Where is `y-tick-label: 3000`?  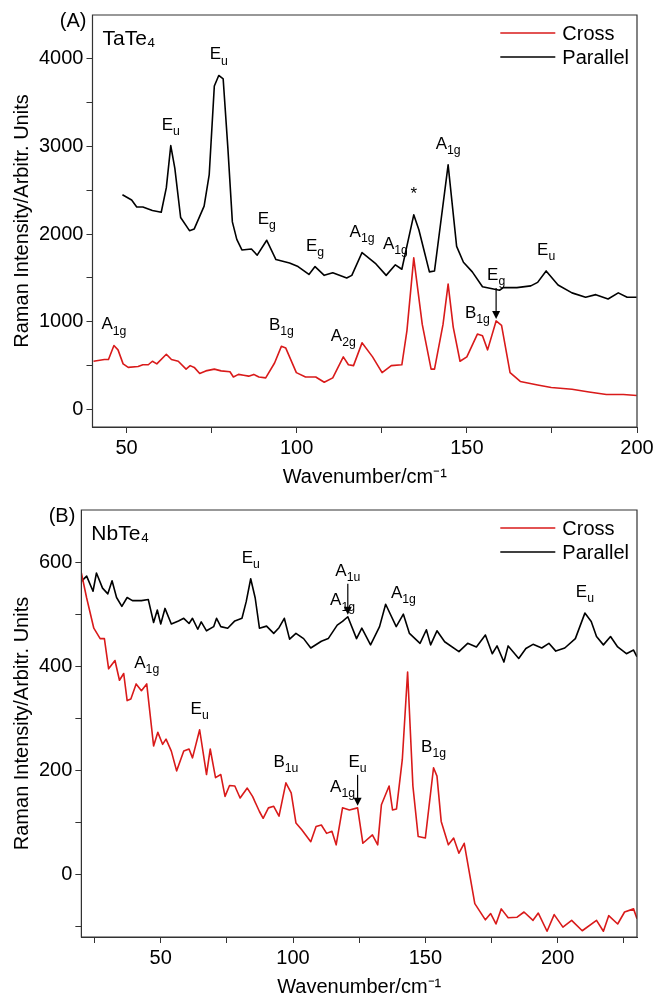
y-tick-label: 3000 is located at coordinates (61, 145).